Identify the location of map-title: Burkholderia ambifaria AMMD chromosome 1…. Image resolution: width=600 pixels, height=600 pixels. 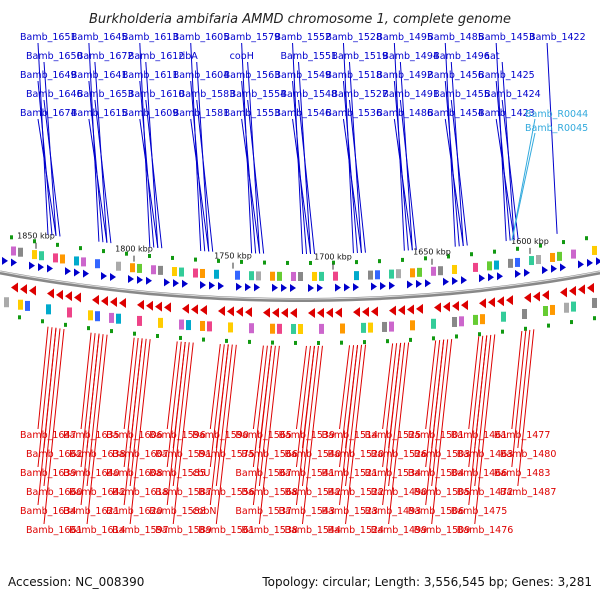
(300, 19).